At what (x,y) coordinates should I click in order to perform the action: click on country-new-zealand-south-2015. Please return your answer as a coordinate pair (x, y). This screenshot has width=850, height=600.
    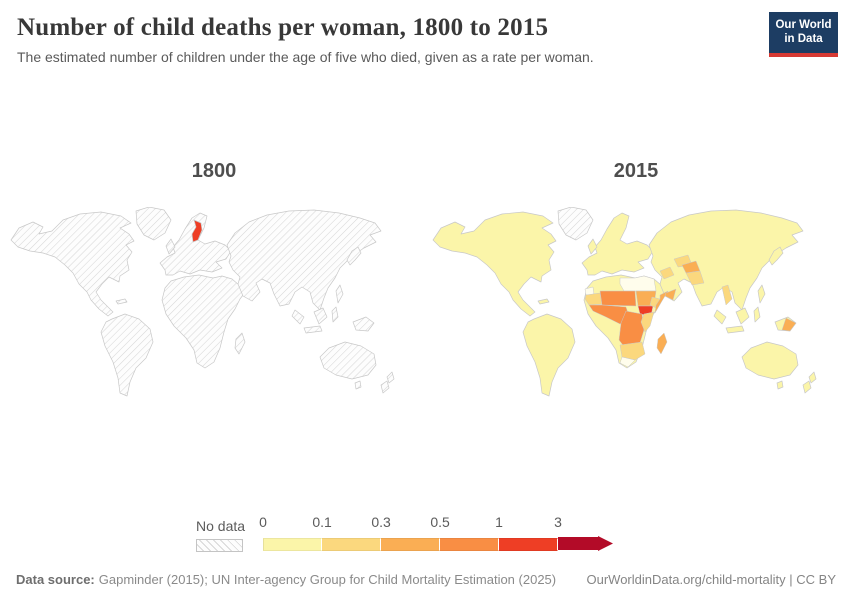
    Looking at the image, I should click on (807, 387).